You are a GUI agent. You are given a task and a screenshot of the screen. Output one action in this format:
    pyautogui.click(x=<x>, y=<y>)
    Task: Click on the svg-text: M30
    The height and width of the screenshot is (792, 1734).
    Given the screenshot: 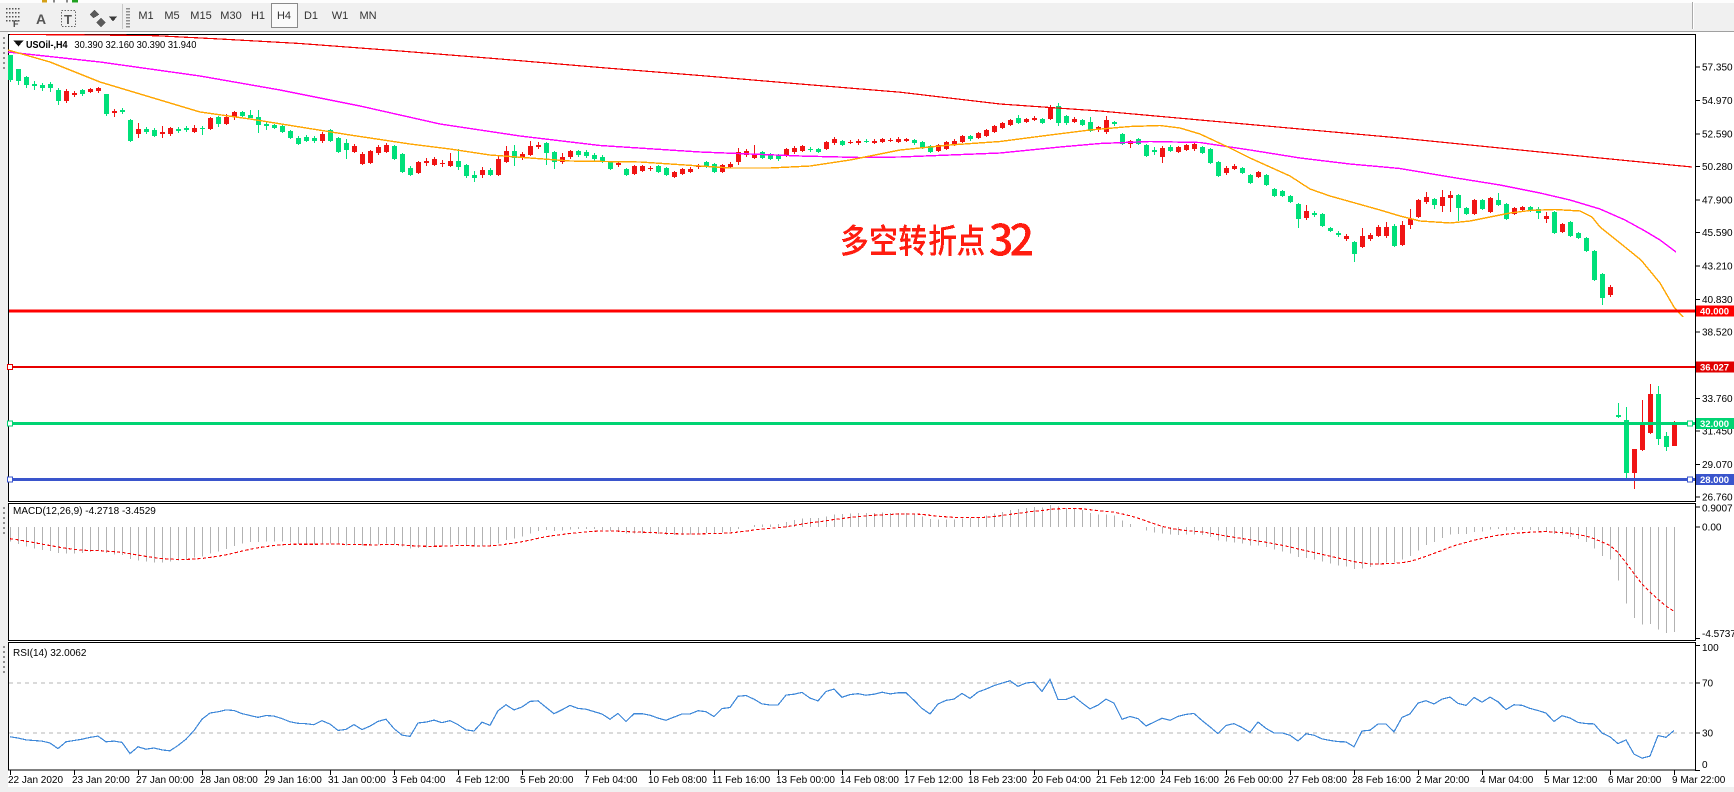 What is the action you would take?
    pyautogui.click(x=230, y=16)
    